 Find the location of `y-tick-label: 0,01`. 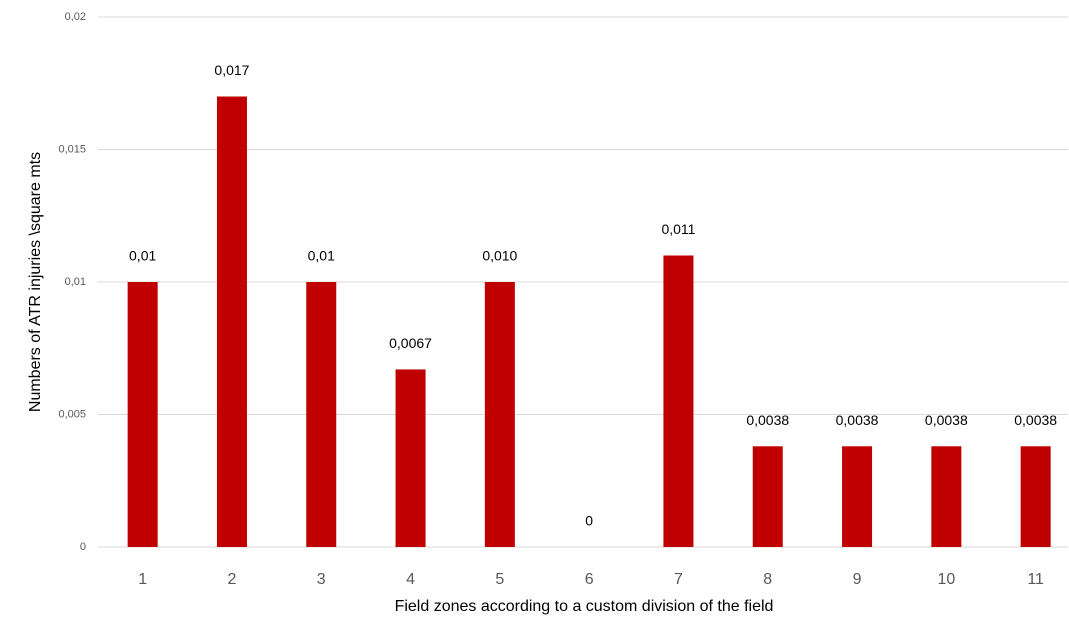

y-tick-label: 0,01 is located at coordinates (75, 282).